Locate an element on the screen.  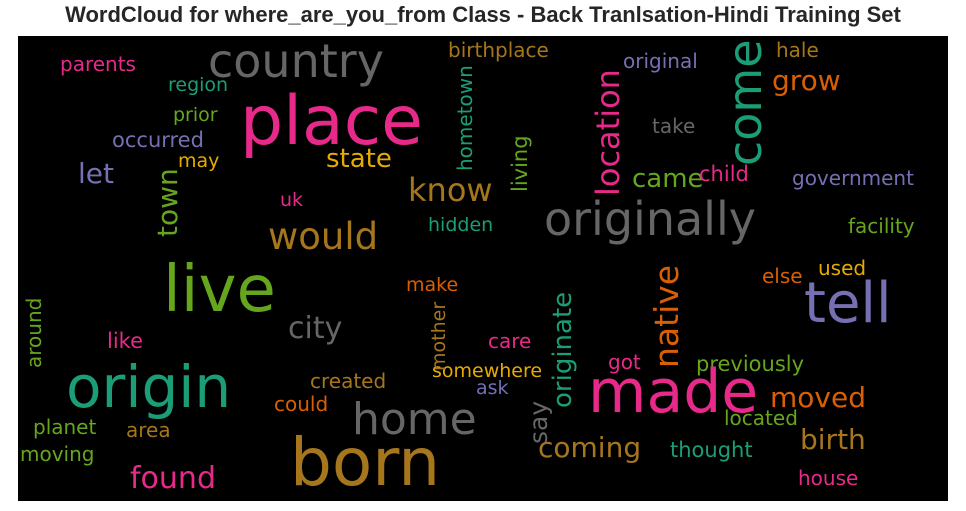
word-home: home is located at coordinates (414, 419).